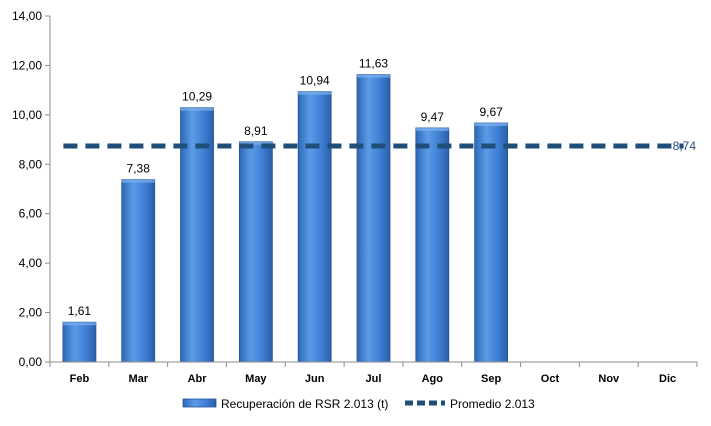  Describe the element at coordinates (138, 379) in the screenshot. I see `x-tick-label: Mar` at that location.